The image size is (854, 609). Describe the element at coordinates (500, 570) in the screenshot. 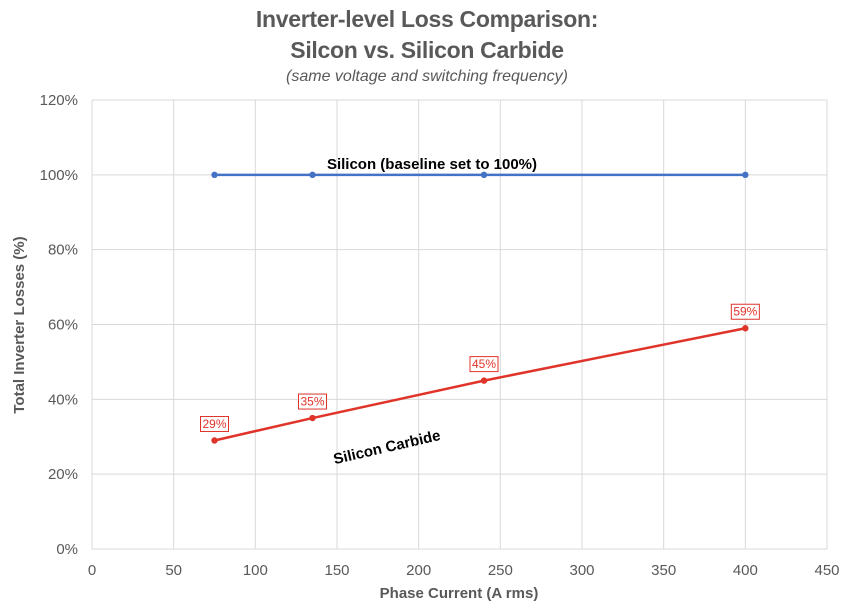

I see `x-tick-label: 250` at that location.